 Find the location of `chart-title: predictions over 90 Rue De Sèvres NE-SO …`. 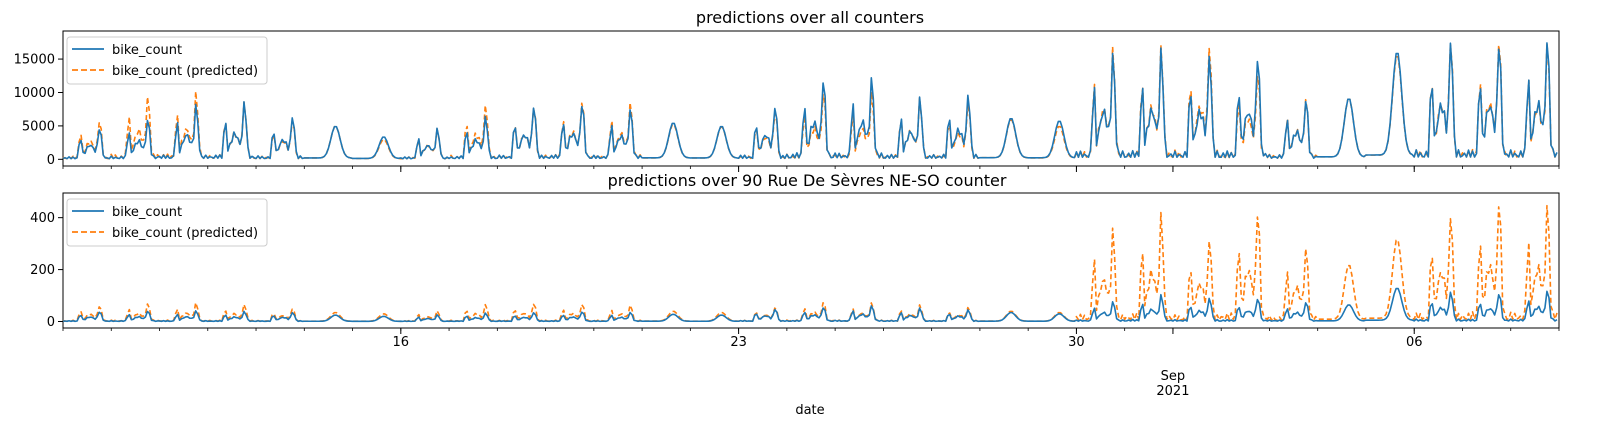

chart-title: predictions over 90 Rue De Sèvres NE-SO … is located at coordinates (807, 180).